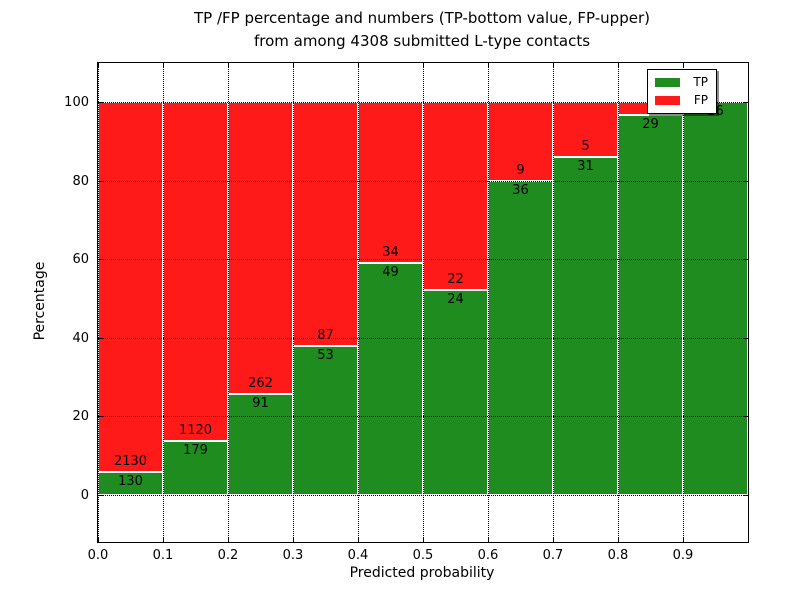 This screenshot has width=800, height=600. What do you see at coordinates (520, 170) in the screenshot?
I see `fp-count-label: 9` at bounding box center [520, 170].